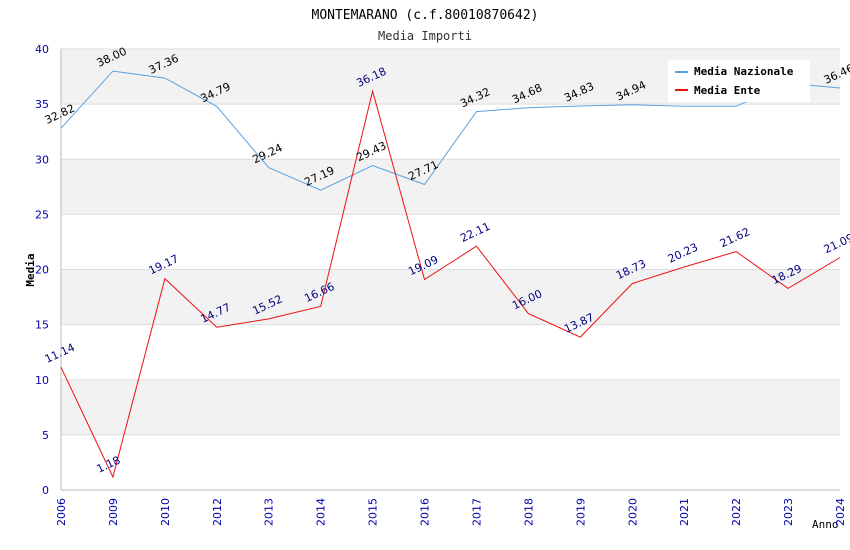  What do you see at coordinates (727, 90) in the screenshot?
I see `legend-label-media-ente: Media Ente` at bounding box center [727, 90].